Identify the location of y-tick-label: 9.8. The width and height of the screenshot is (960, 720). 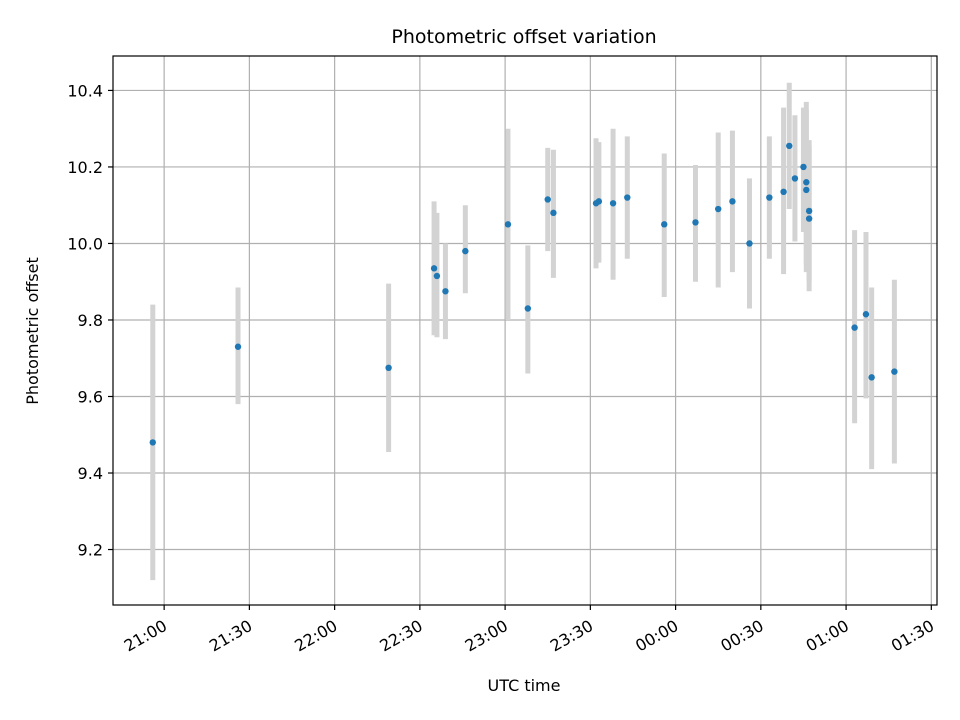
(90, 320).